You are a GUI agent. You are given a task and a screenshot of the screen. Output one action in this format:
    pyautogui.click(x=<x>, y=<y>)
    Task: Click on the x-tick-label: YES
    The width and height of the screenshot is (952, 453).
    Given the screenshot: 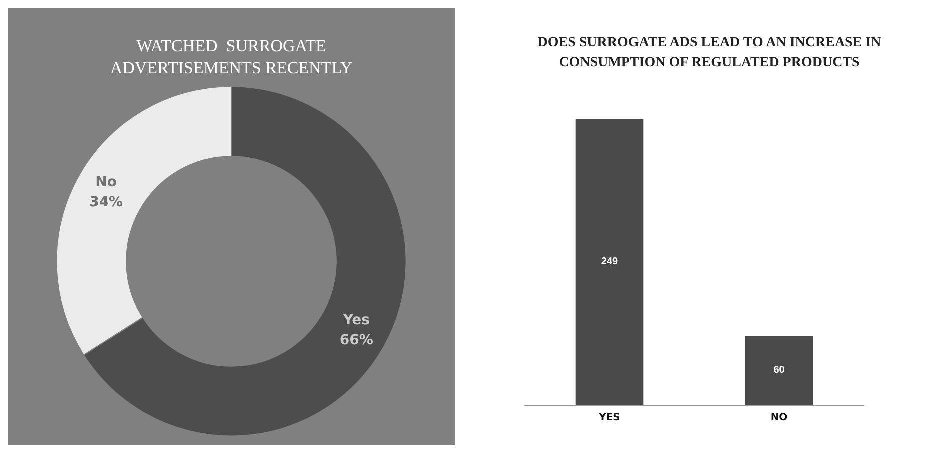 What is the action you would take?
    pyautogui.click(x=609, y=418)
    